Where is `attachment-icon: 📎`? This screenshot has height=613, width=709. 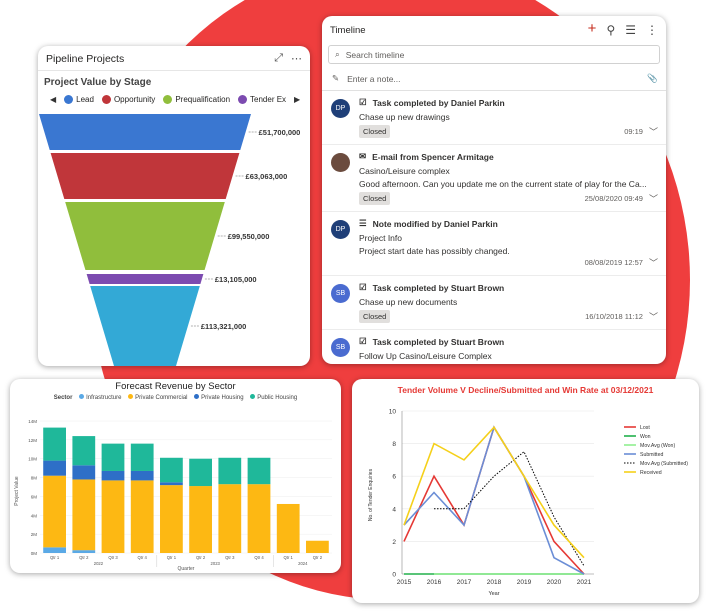
attachment-icon: 📎 is located at coordinates (652, 78).